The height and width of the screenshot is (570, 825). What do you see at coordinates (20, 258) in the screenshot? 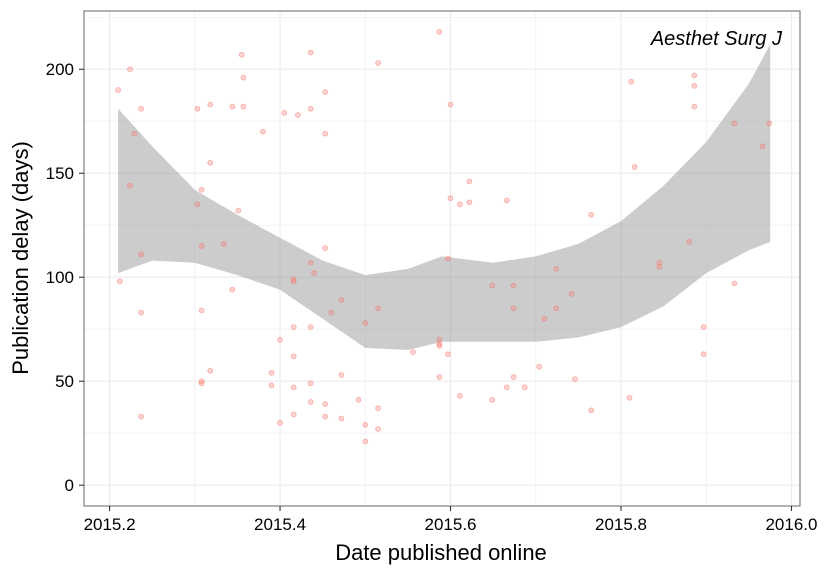
I see `y-axis-title: Publication delay (days)` at bounding box center [20, 258].